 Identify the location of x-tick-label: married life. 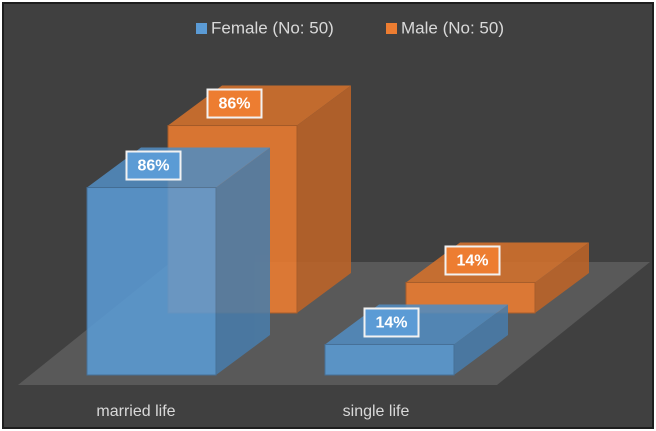
(135, 411).